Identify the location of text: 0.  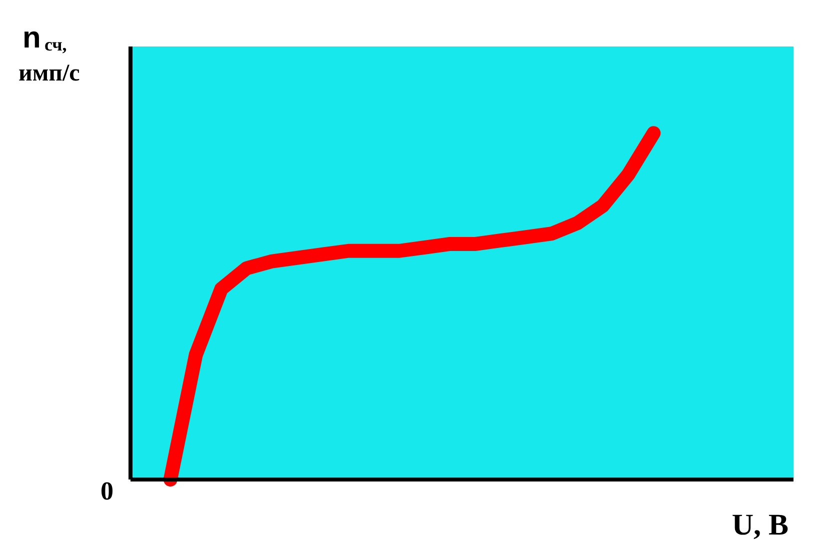
(107, 491).